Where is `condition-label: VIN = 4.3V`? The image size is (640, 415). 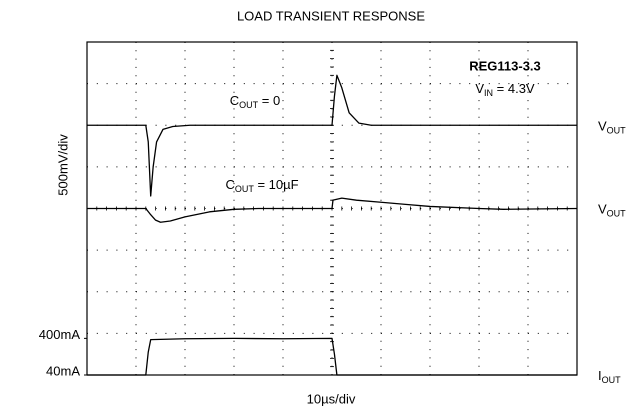 condition-label: VIN = 4.3V is located at coordinates (505, 89).